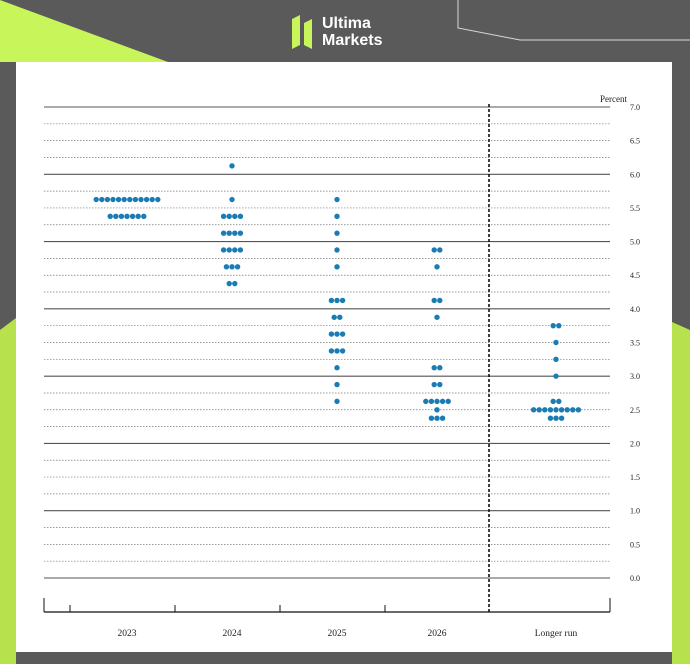 The height and width of the screenshot is (664, 690). Describe the element at coordinates (302, 32) in the screenshot. I see `ultima-markets-logo-icon` at that location.